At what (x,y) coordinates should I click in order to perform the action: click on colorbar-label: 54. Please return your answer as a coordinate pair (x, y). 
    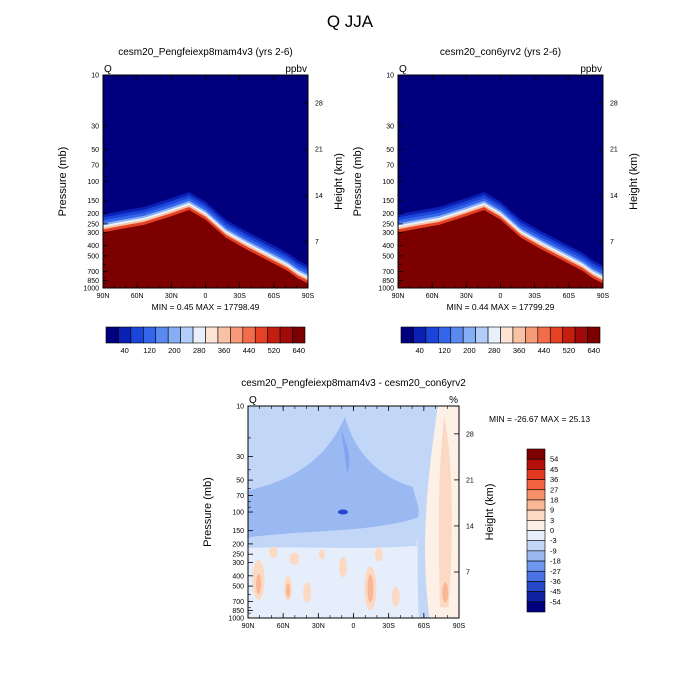
    Looking at the image, I should click on (554, 459).